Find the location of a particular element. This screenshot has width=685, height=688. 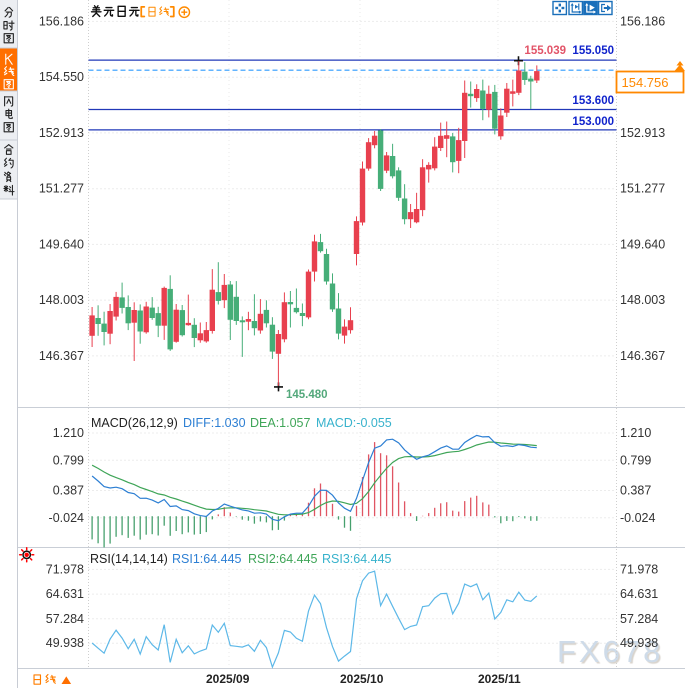

svg-text: 154.756 is located at coordinates (645, 82).